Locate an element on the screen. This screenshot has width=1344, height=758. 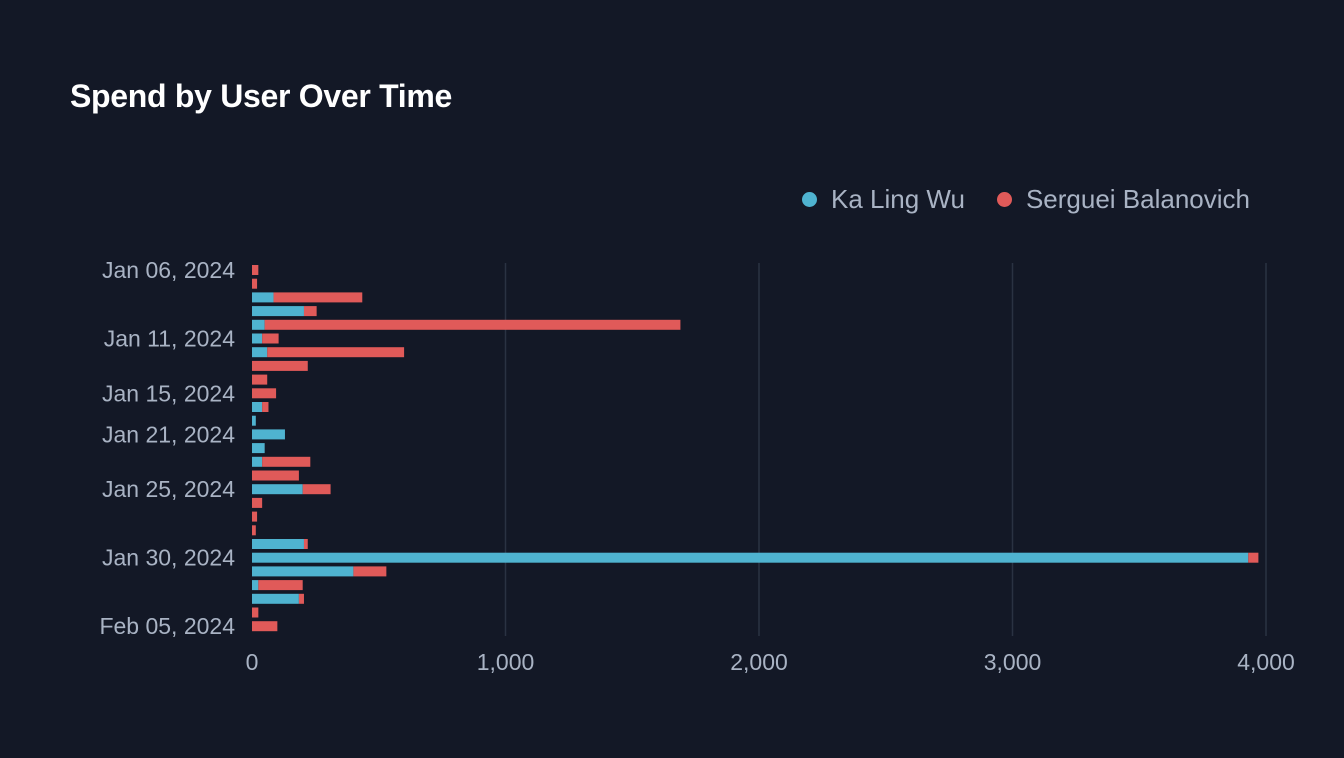
bar-group-jan-28-2024 is located at coordinates (254, 530).